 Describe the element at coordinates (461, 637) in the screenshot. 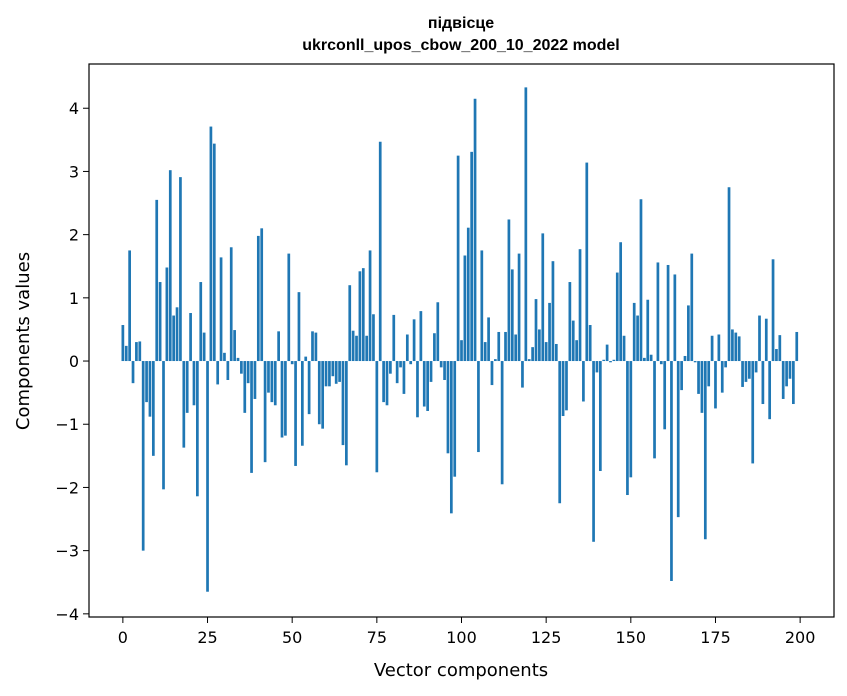

I see `x-tick-label: 100` at that location.